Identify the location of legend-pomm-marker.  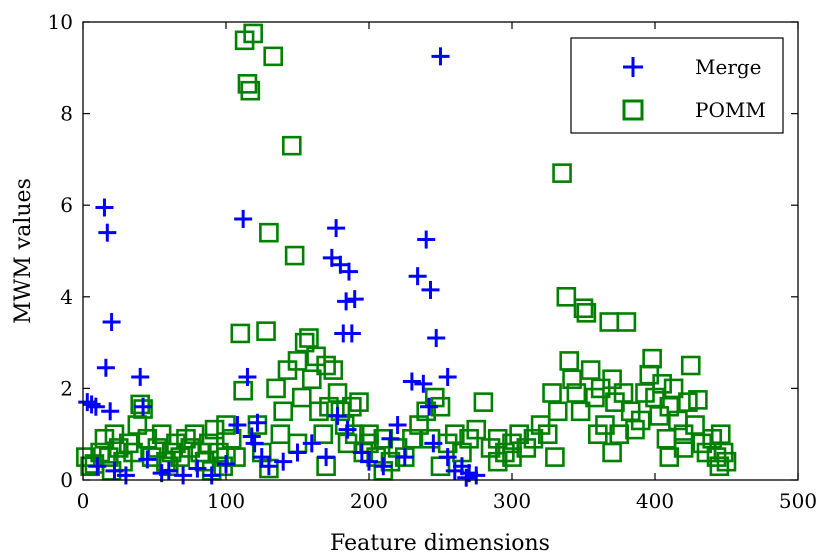
(633, 110).